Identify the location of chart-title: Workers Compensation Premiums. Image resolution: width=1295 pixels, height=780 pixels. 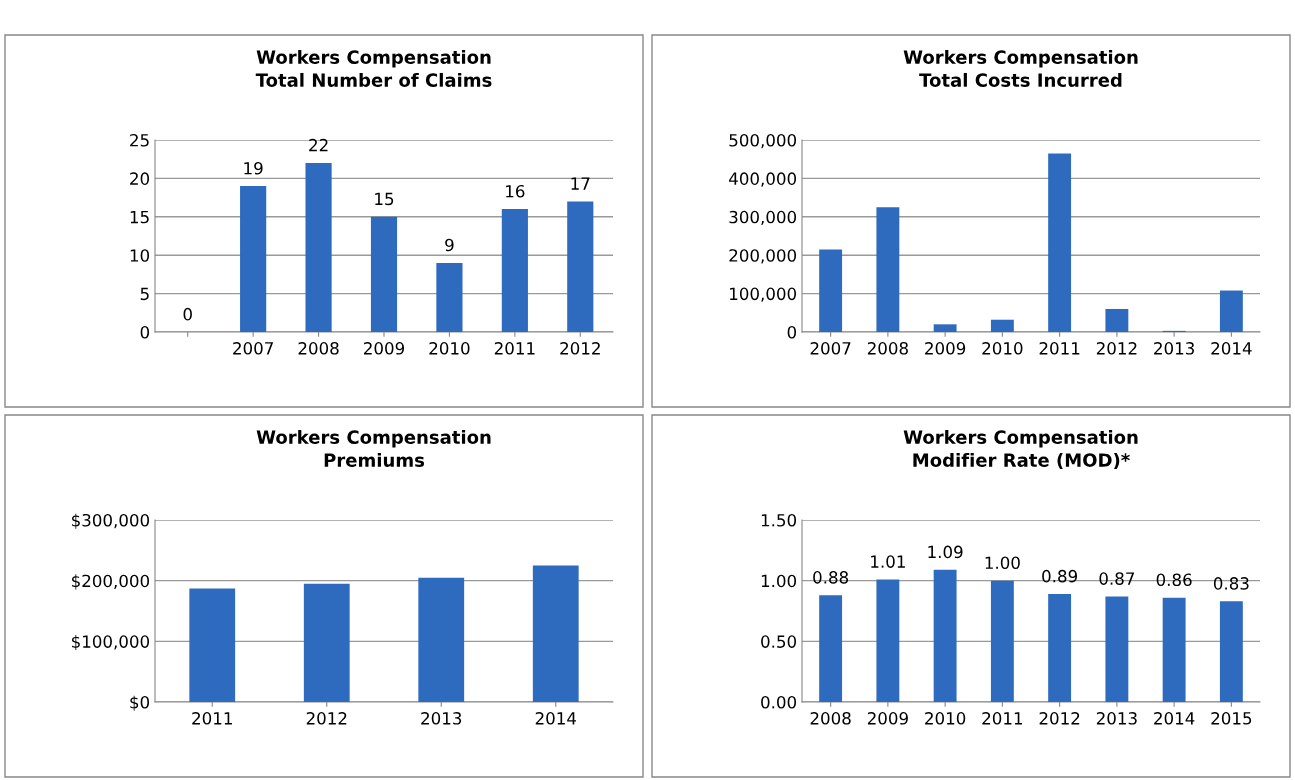
(373, 448).